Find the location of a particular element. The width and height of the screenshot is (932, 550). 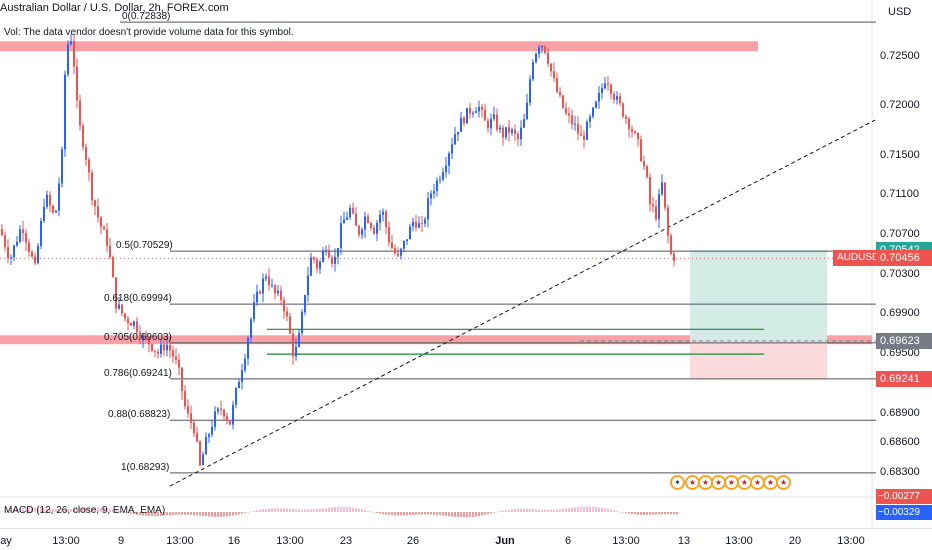

macd-legend: MACD (12, 26, close, 9, EMA, EMA) is located at coordinates (85, 510).